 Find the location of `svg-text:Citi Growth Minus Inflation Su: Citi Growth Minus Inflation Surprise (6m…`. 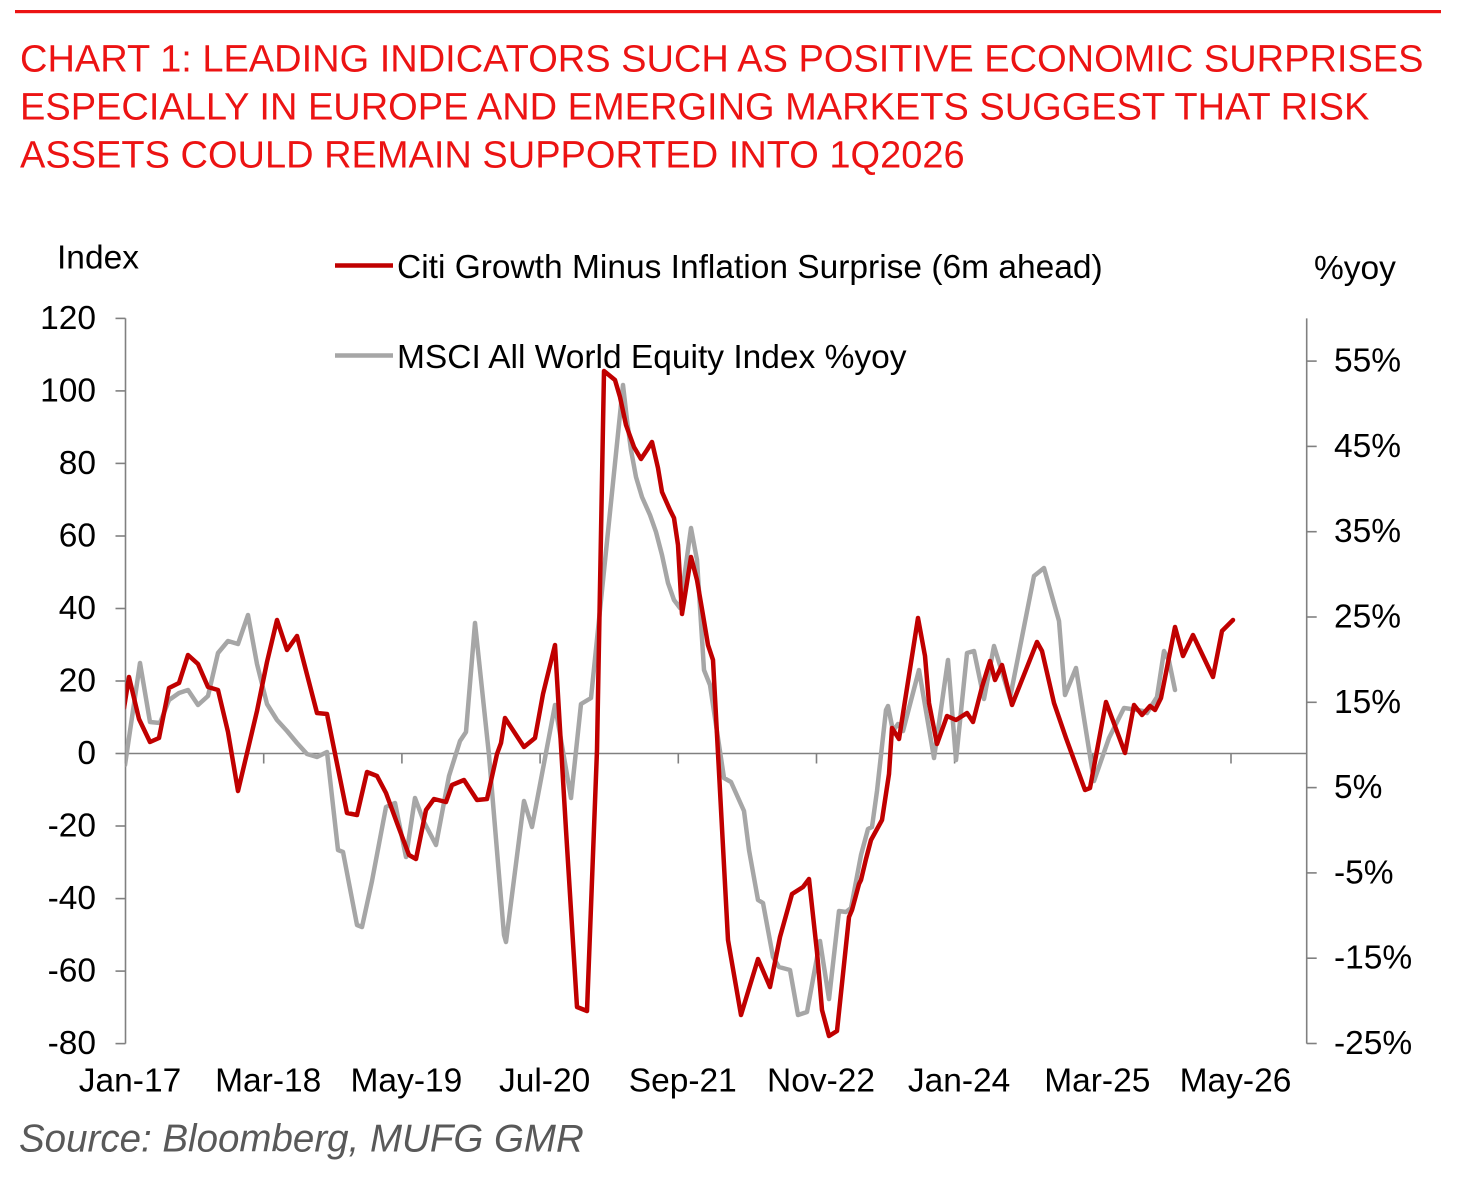

svg-text:Citi Growth Minus Inflation Su: Citi Growth Minus Inflation Surprise (6m… is located at coordinates (750, 267).